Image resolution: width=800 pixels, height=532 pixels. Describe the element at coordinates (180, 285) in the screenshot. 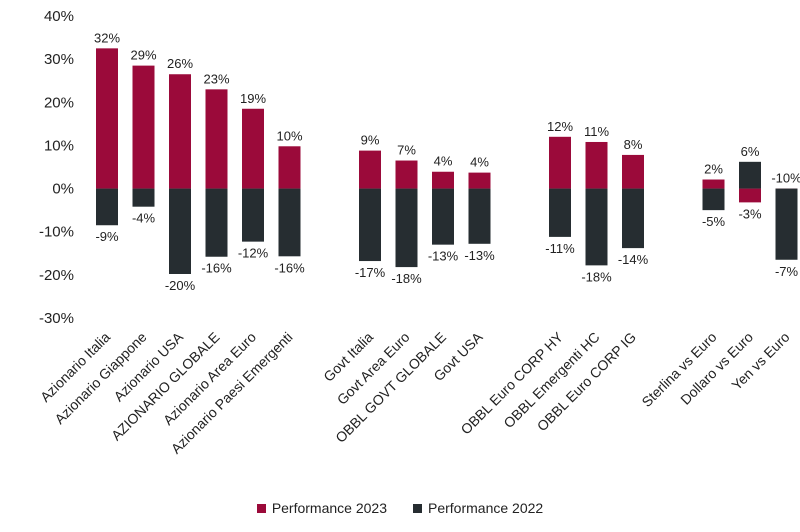

I see `data-label-2022: -20%` at that location.